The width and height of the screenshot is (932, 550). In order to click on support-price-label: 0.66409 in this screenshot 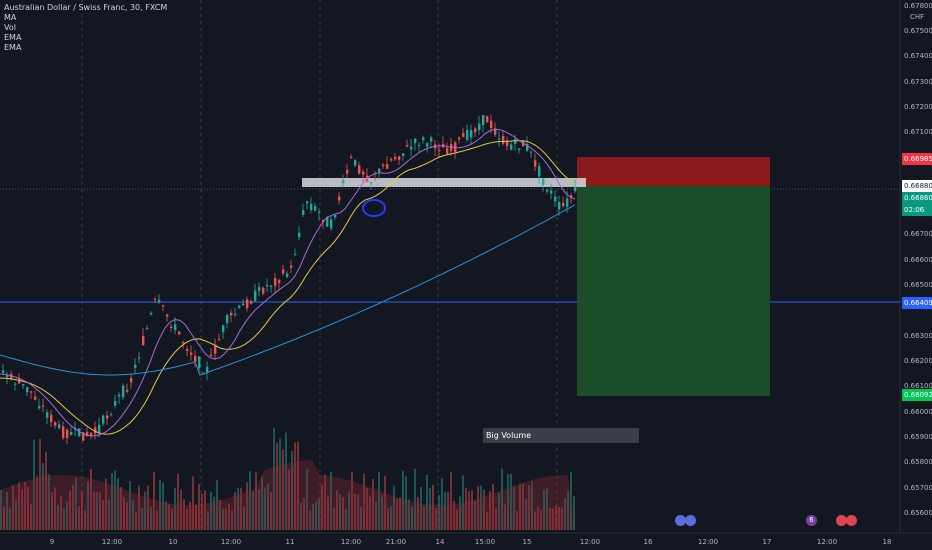, I will do `click(917, 303)`.